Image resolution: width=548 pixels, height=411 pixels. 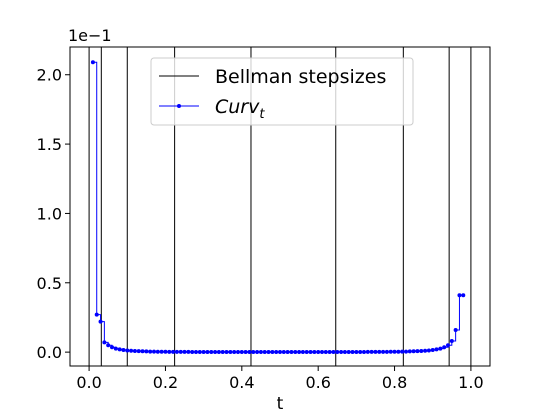 What do you see at coordinates (49, 352) in the screenshot?
I see `y-tick-label-0: 0.0` at bounding box center [49, 352].